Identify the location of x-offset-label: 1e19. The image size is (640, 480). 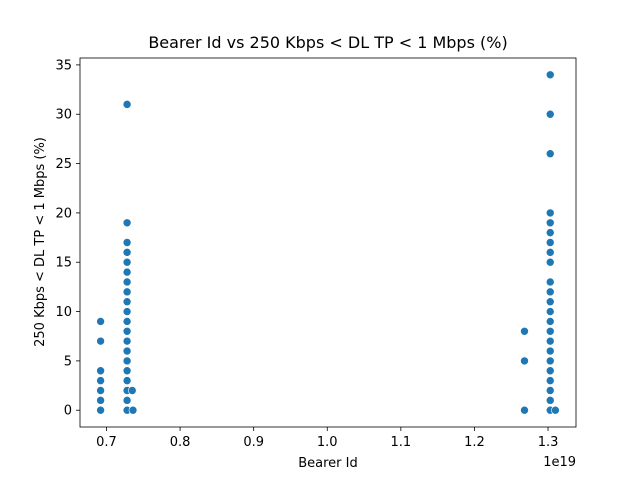
(559, 462).